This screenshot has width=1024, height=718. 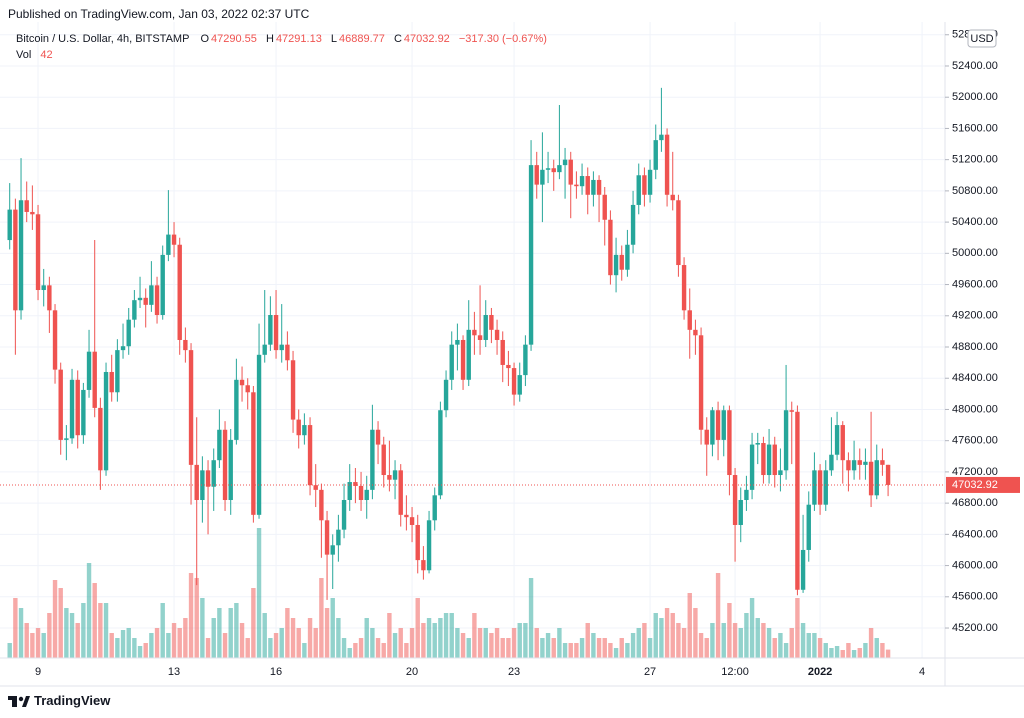 I want to click on close-label: C, so click(x=397, y=39).